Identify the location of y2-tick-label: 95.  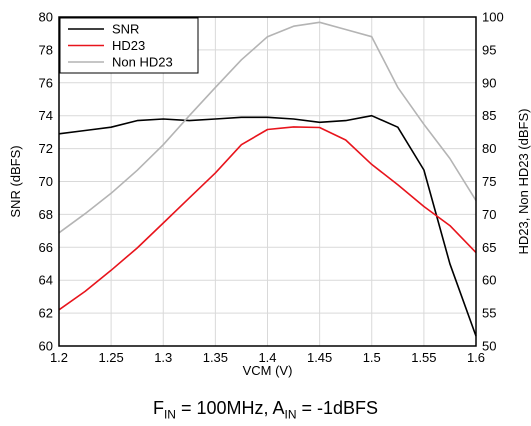
(489, 49).